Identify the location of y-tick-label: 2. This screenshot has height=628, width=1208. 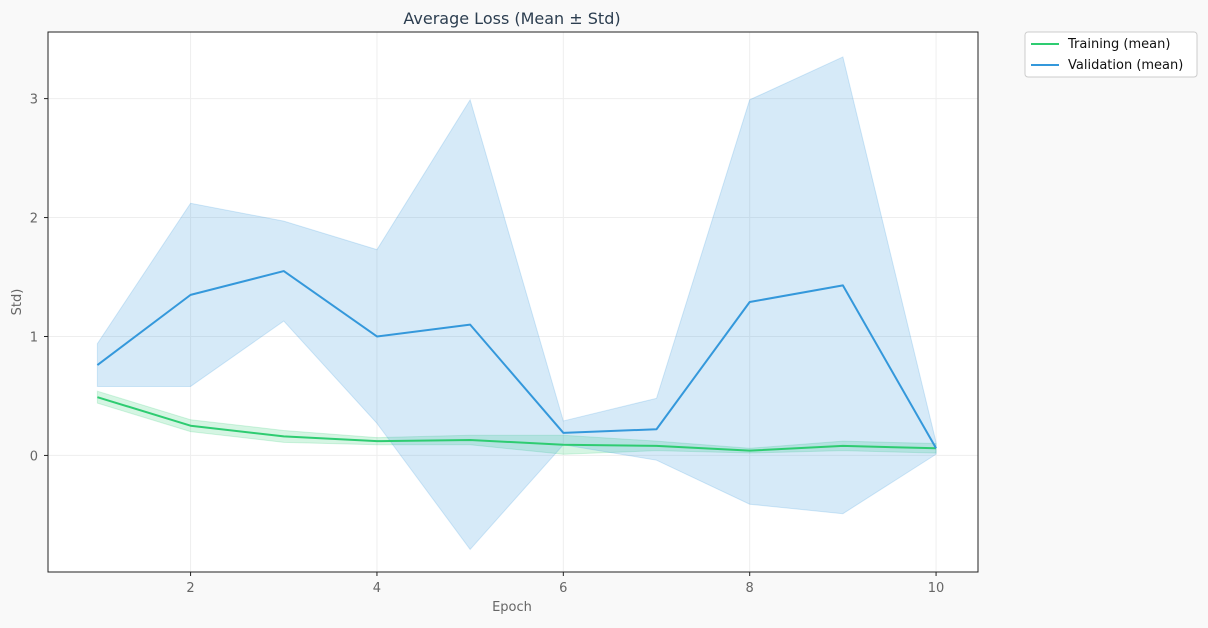
(34, 219).